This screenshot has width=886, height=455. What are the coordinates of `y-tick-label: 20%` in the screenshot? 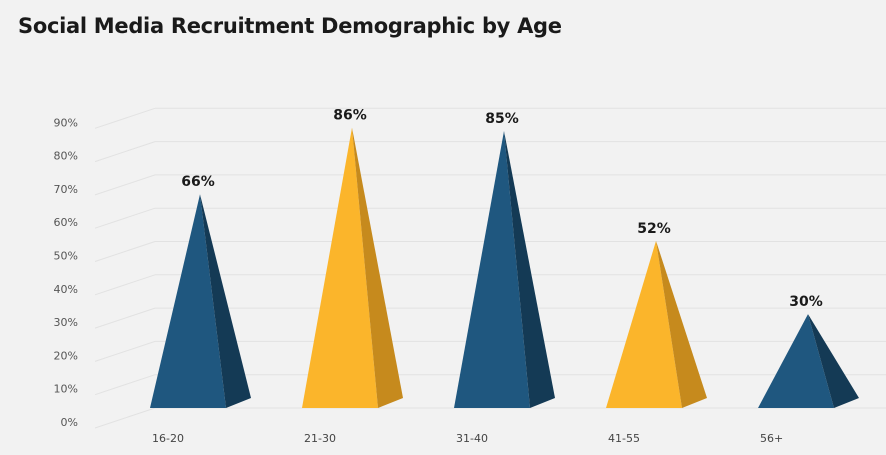 It's located at (66, 355).